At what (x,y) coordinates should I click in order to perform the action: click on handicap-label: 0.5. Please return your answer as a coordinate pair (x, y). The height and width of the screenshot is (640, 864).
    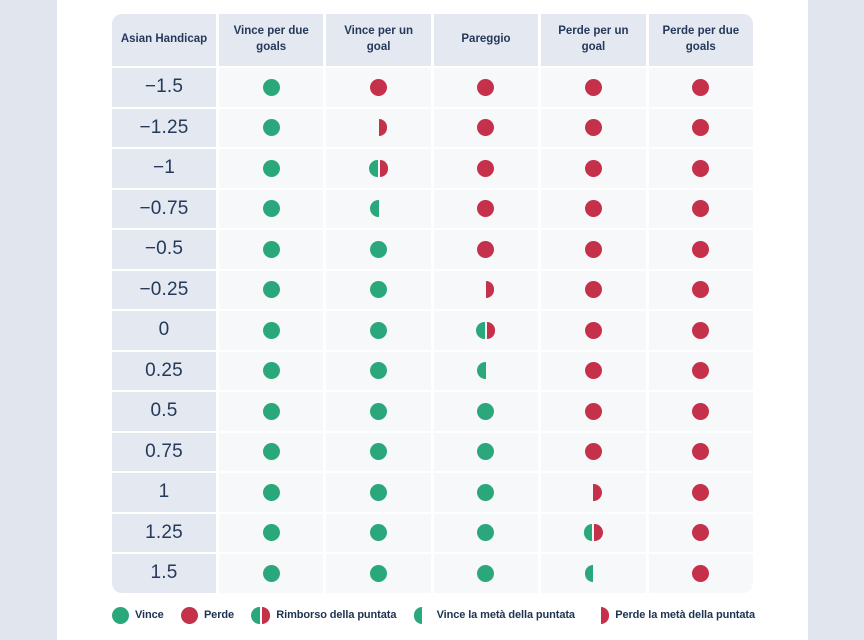
    Looking at the image, I should click on (164, 411).